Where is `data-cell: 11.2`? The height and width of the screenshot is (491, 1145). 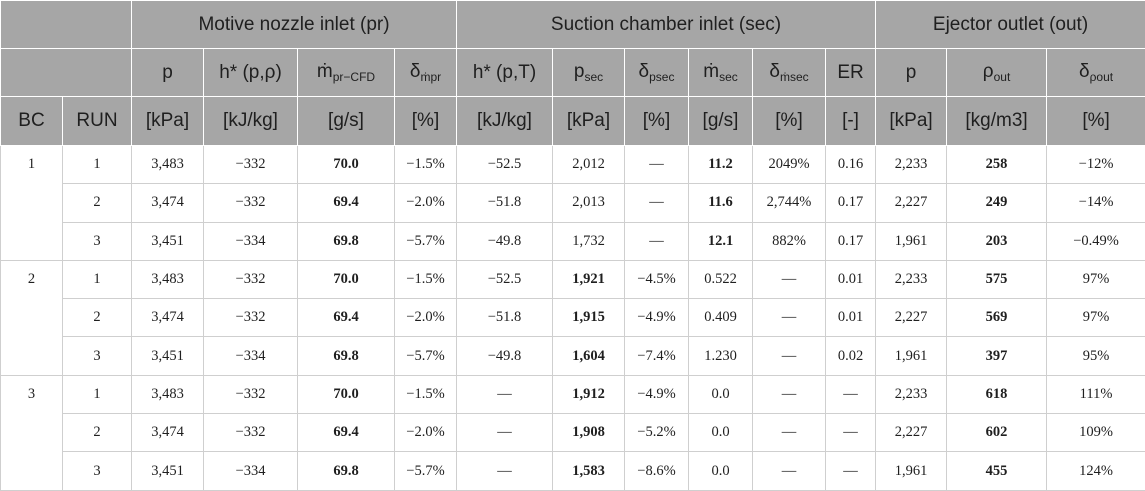
data-cell: 11.2 is located at coordinates (721, 165).